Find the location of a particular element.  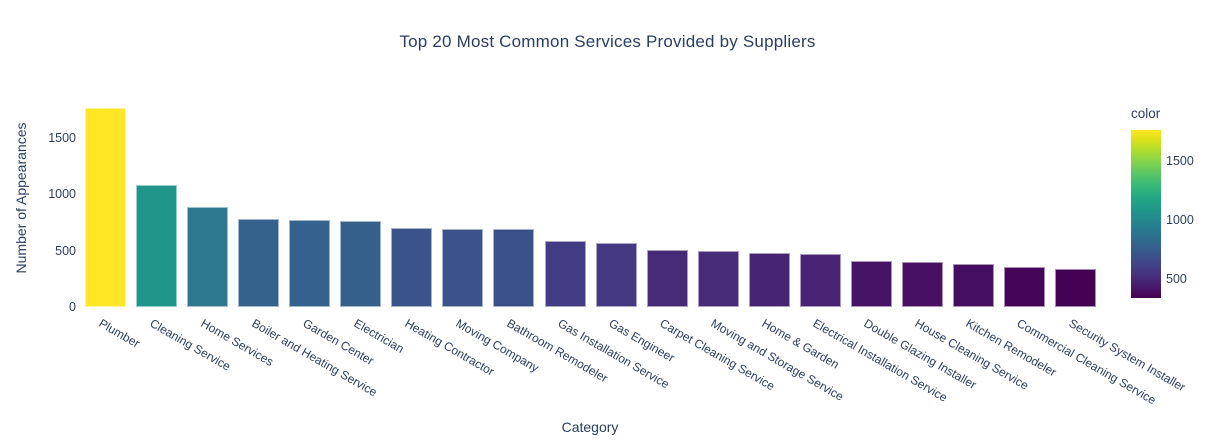

y-tick-label: 1500 is located at coordinates (62, 137).